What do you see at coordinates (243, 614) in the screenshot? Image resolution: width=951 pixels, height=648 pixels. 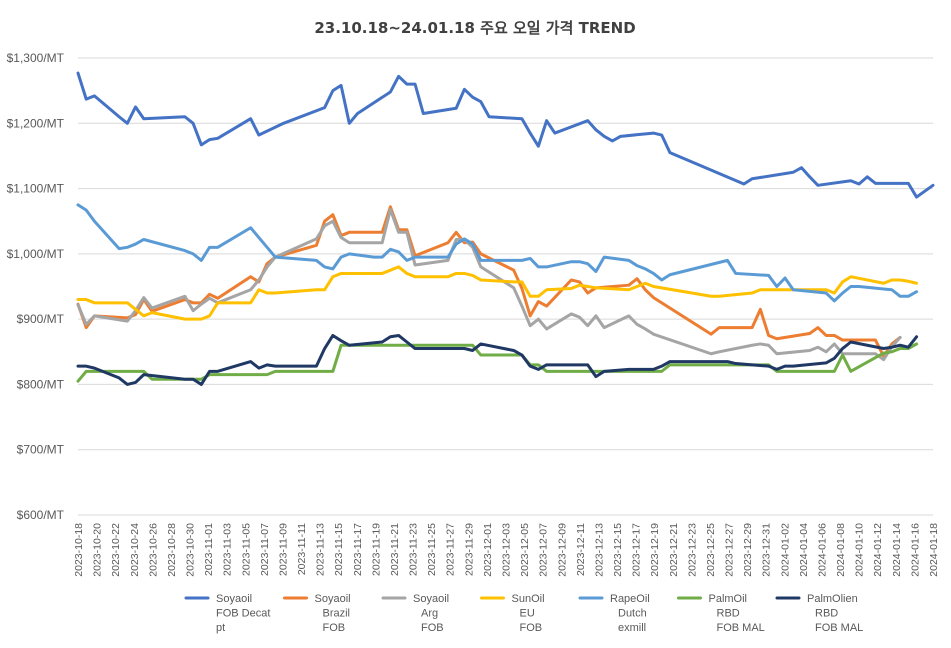 I see `legend-label: FOB Decat` at bounding box center [243, 614].